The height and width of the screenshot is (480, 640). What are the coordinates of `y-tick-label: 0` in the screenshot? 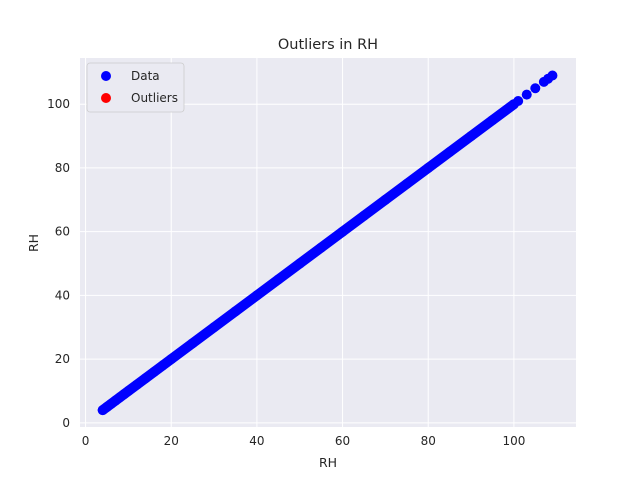 It's located at (66, 423).